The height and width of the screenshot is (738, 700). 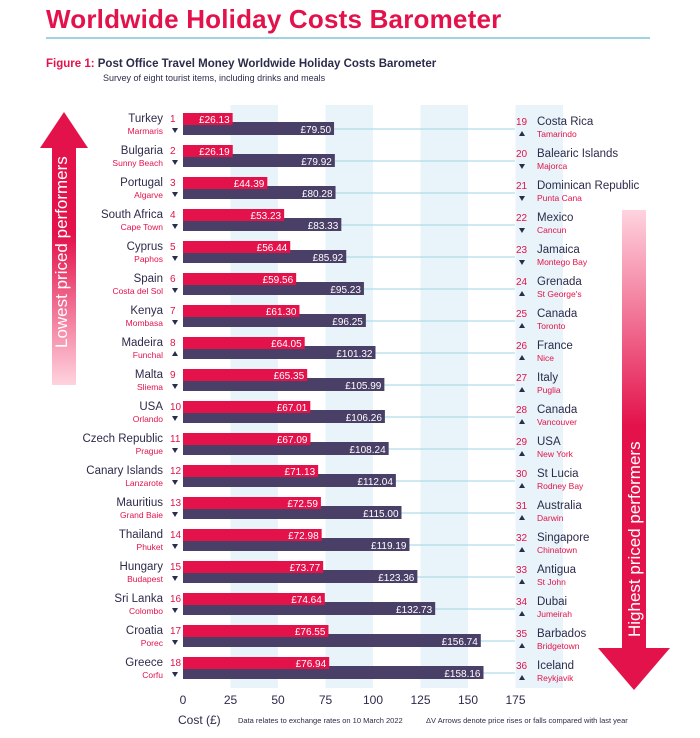 I want to click on left-country-label: Madeira, so click(x=142, y=343).